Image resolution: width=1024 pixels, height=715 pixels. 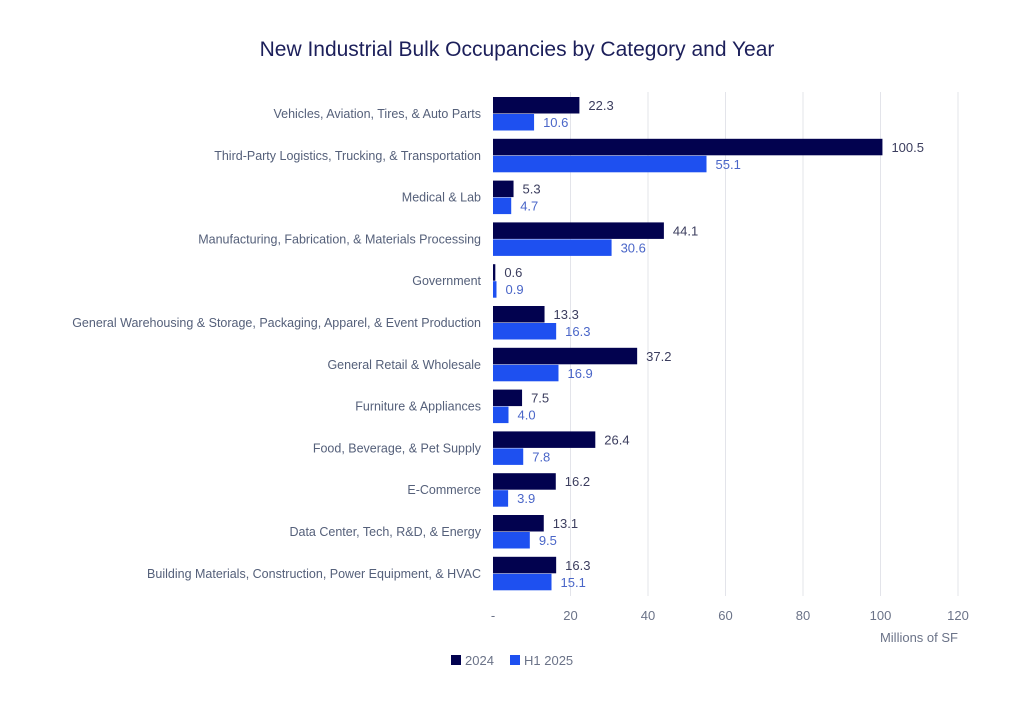 I want to click on category-label: Medical & Lab, so click(x=441, y=198).